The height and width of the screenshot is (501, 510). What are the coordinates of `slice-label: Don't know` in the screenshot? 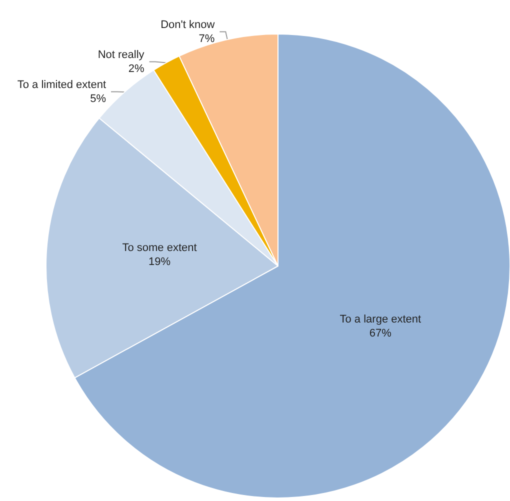 It's located at (187, 24).